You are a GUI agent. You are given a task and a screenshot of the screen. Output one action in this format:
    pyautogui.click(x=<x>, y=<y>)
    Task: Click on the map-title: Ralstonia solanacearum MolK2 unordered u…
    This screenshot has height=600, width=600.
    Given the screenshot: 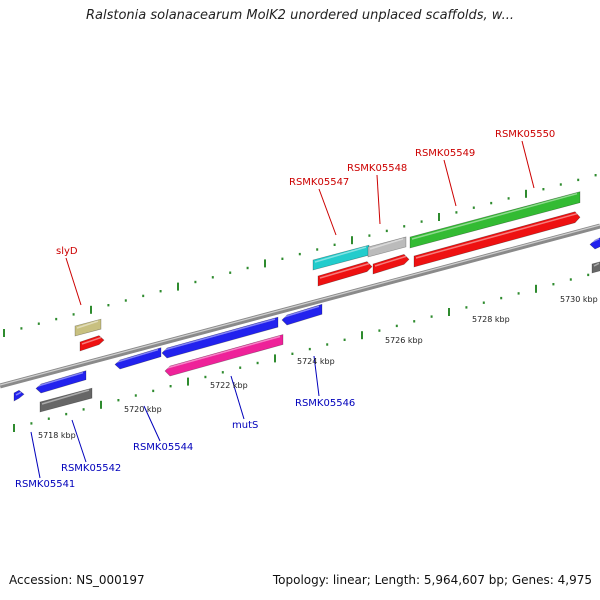 What is the action you would take?
    pyautogui.click(x=299, y=15)
    